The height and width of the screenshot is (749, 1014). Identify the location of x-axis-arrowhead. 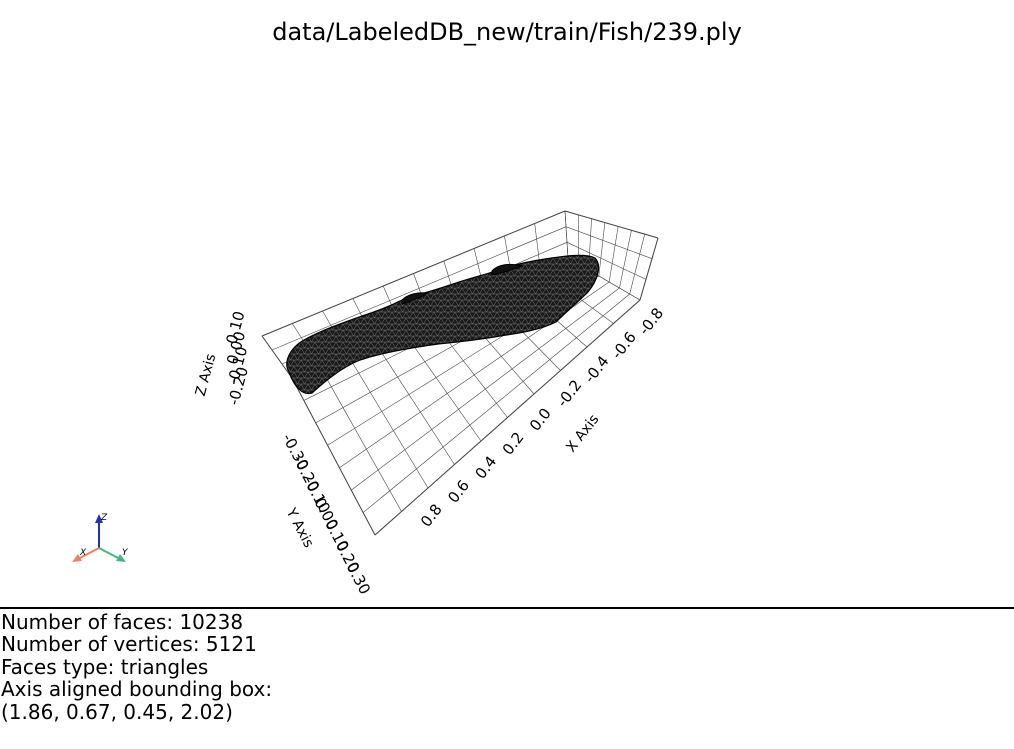
(77, 558).